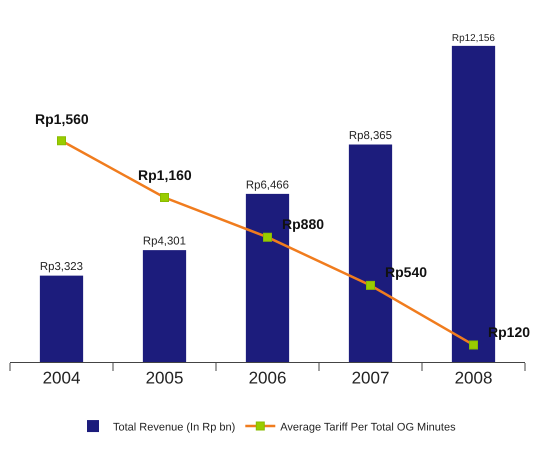  I want to click on data-label: Rp1,160, so click(165, 175).